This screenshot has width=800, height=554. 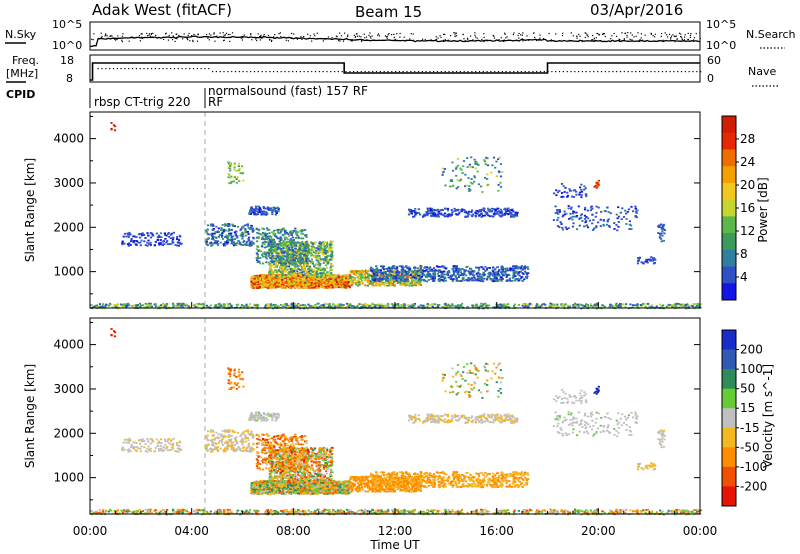 I want to click on station-title: Adak West (fitACF), so click(x=162, y=10).